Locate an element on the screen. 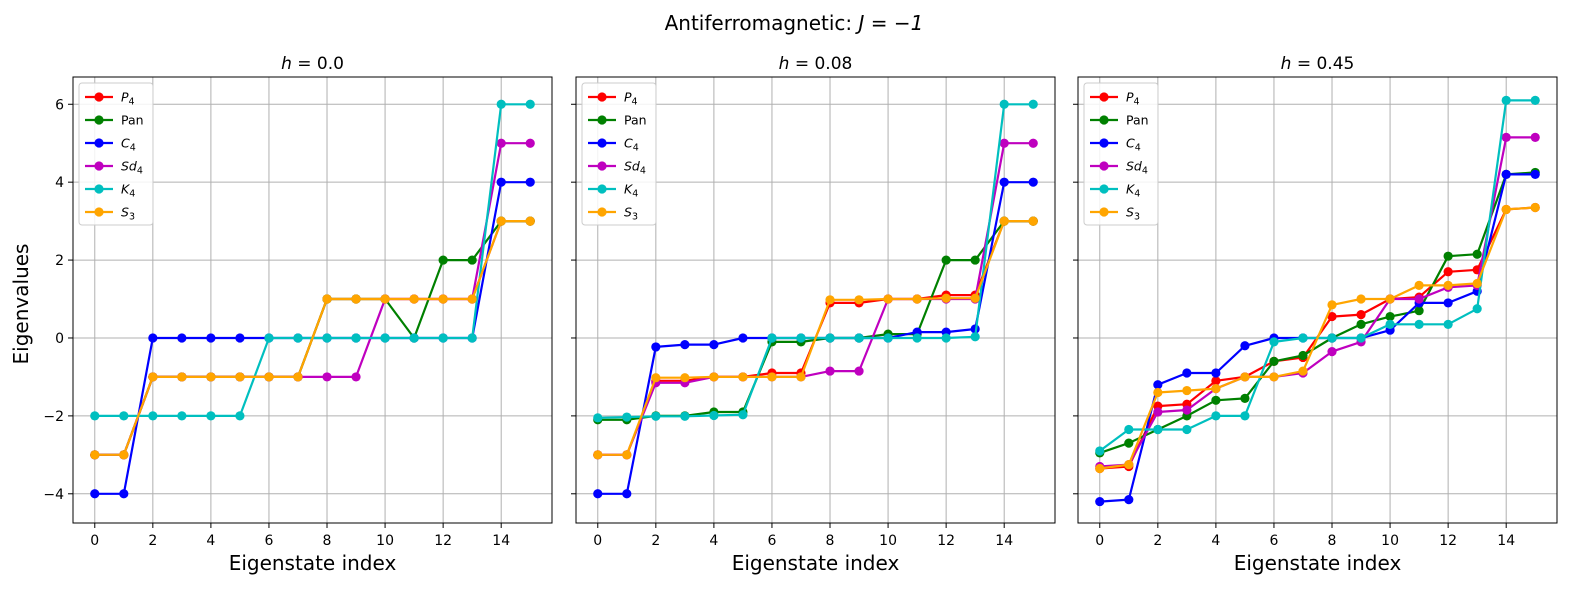 This screenshot has height=593, width=1588. y-tick-label: 4 is located at coordinates (59, 183).